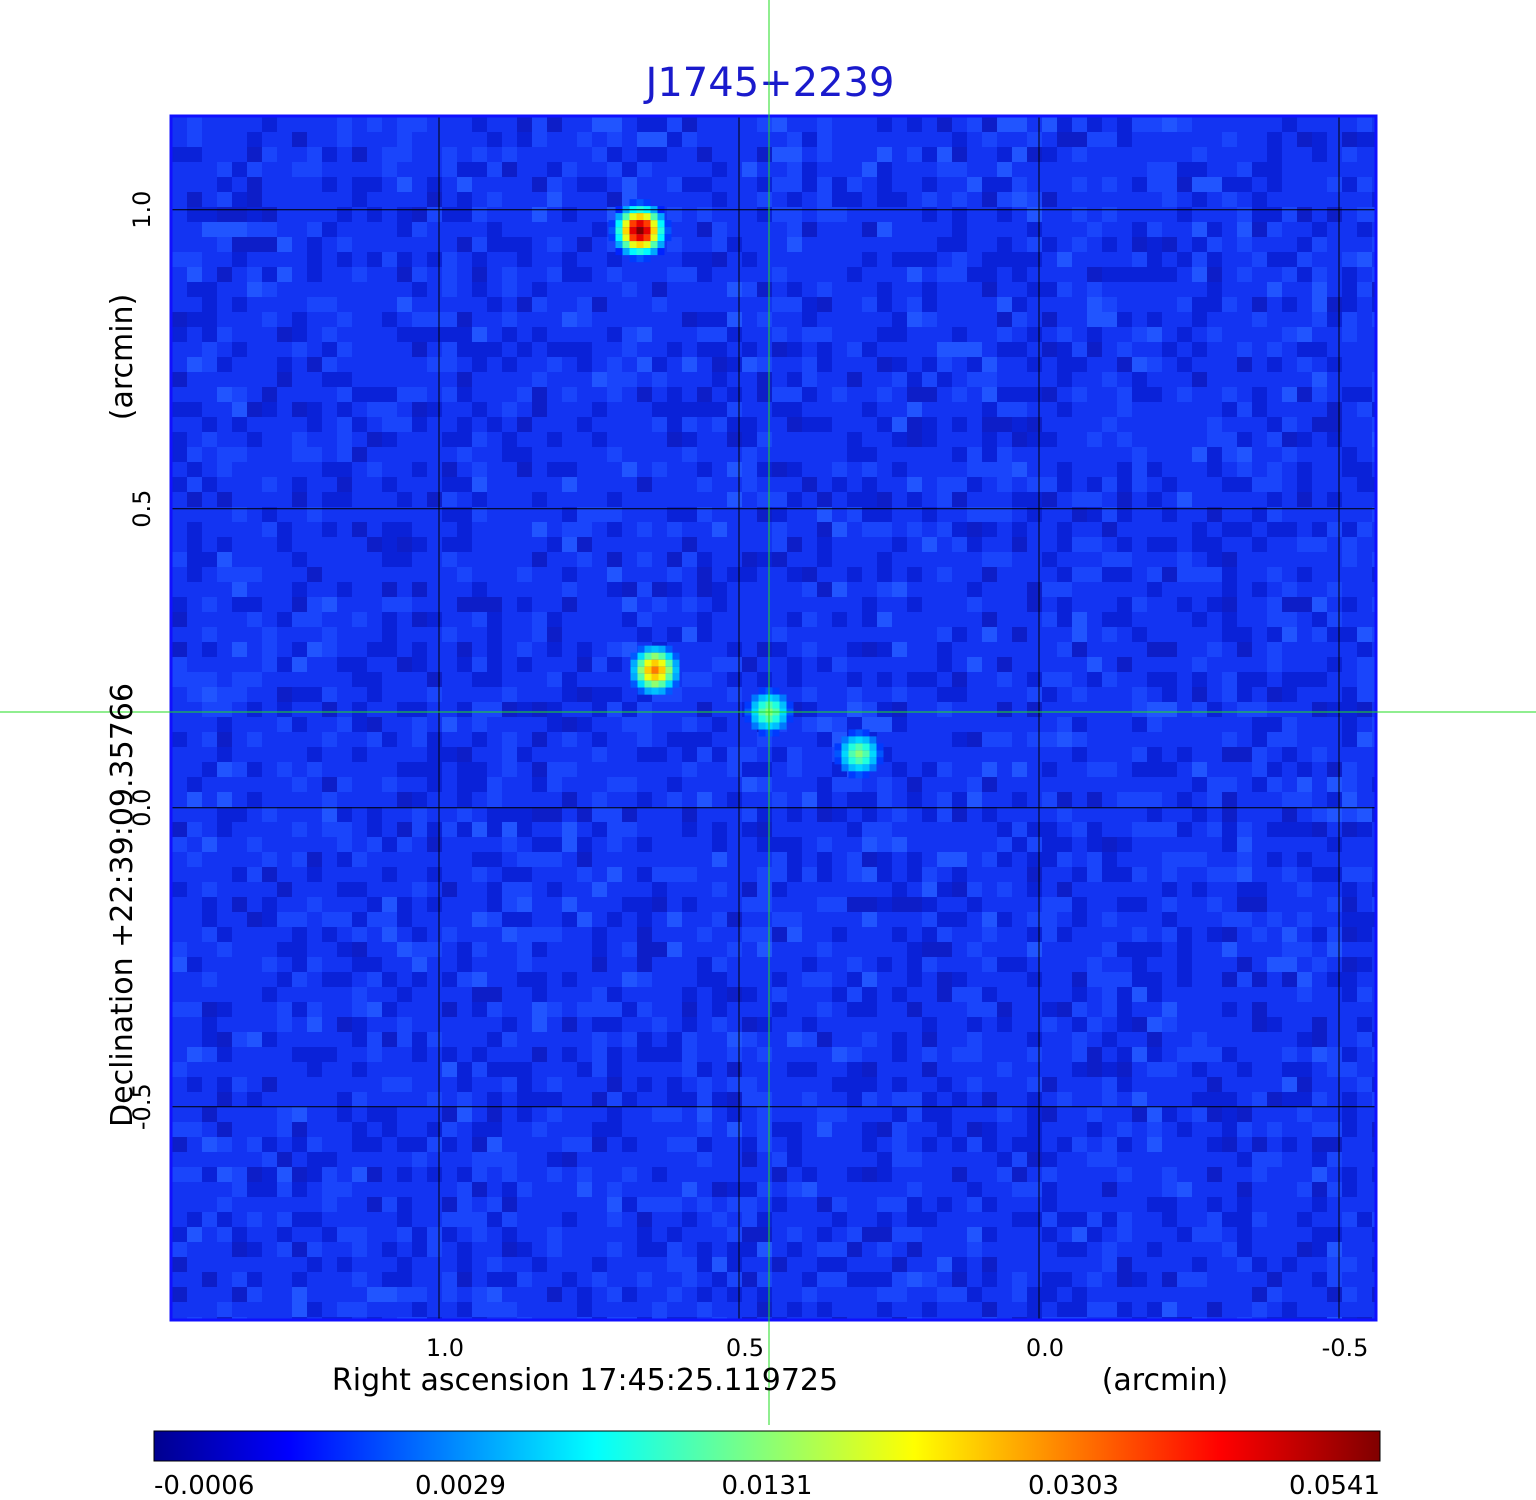 The height and width of the screenshot is (1500, 1536). I want to click on y-tick-label: 0.0, so click(142, 808).